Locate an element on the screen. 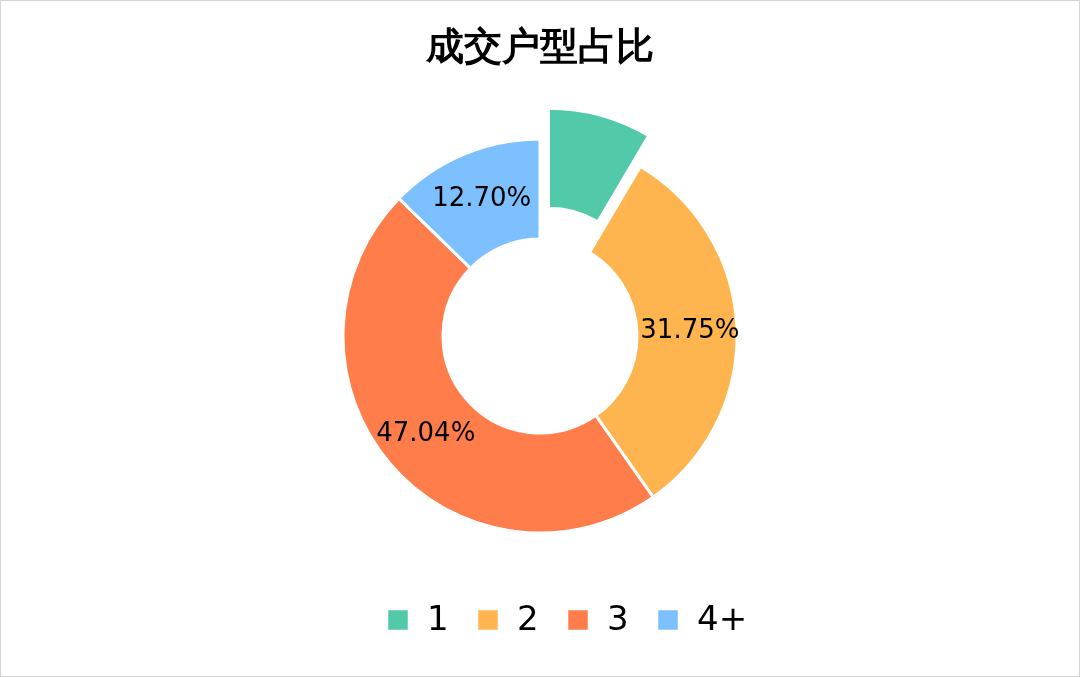 The height and width of the screenshot is (677, 1080). data-label: 47.04% is located at coordinates (426, 432).